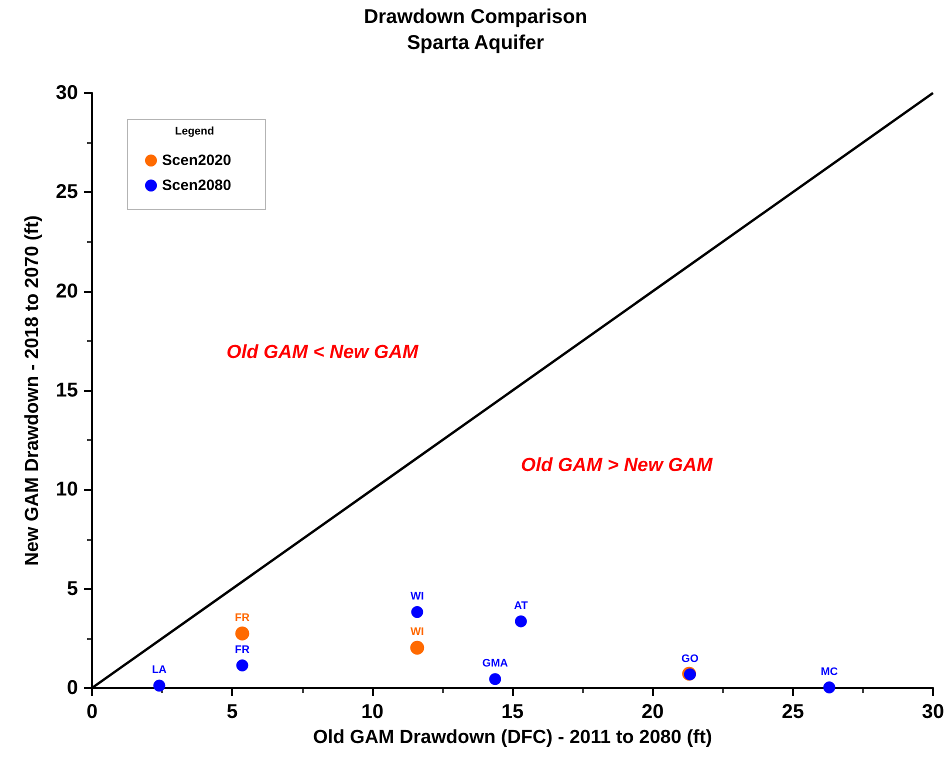  What do you see at coordinates (67, 291) in the screenshot?
I see `y-tick-label: 20` at bounding box center [67, 291].